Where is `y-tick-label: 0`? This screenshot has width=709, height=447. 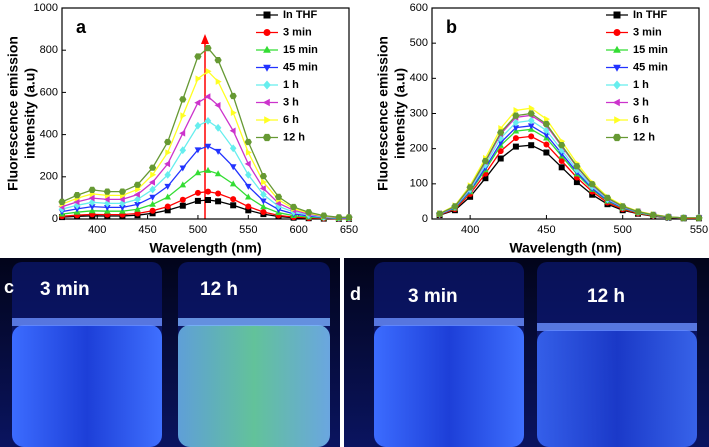 y-tick-label: 0 is located at coordinates (55, 219).